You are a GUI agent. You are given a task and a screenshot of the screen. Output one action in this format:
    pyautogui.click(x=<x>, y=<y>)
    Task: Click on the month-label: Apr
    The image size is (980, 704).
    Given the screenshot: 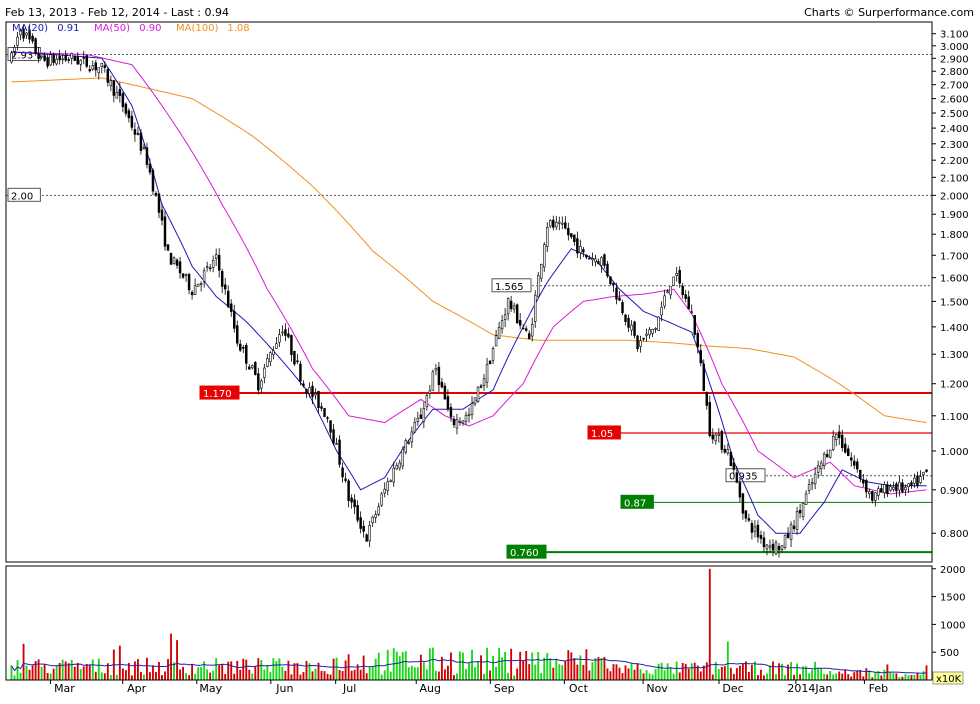 What is the action you would take?
    pyautogui.click(x=137, y=688)
    